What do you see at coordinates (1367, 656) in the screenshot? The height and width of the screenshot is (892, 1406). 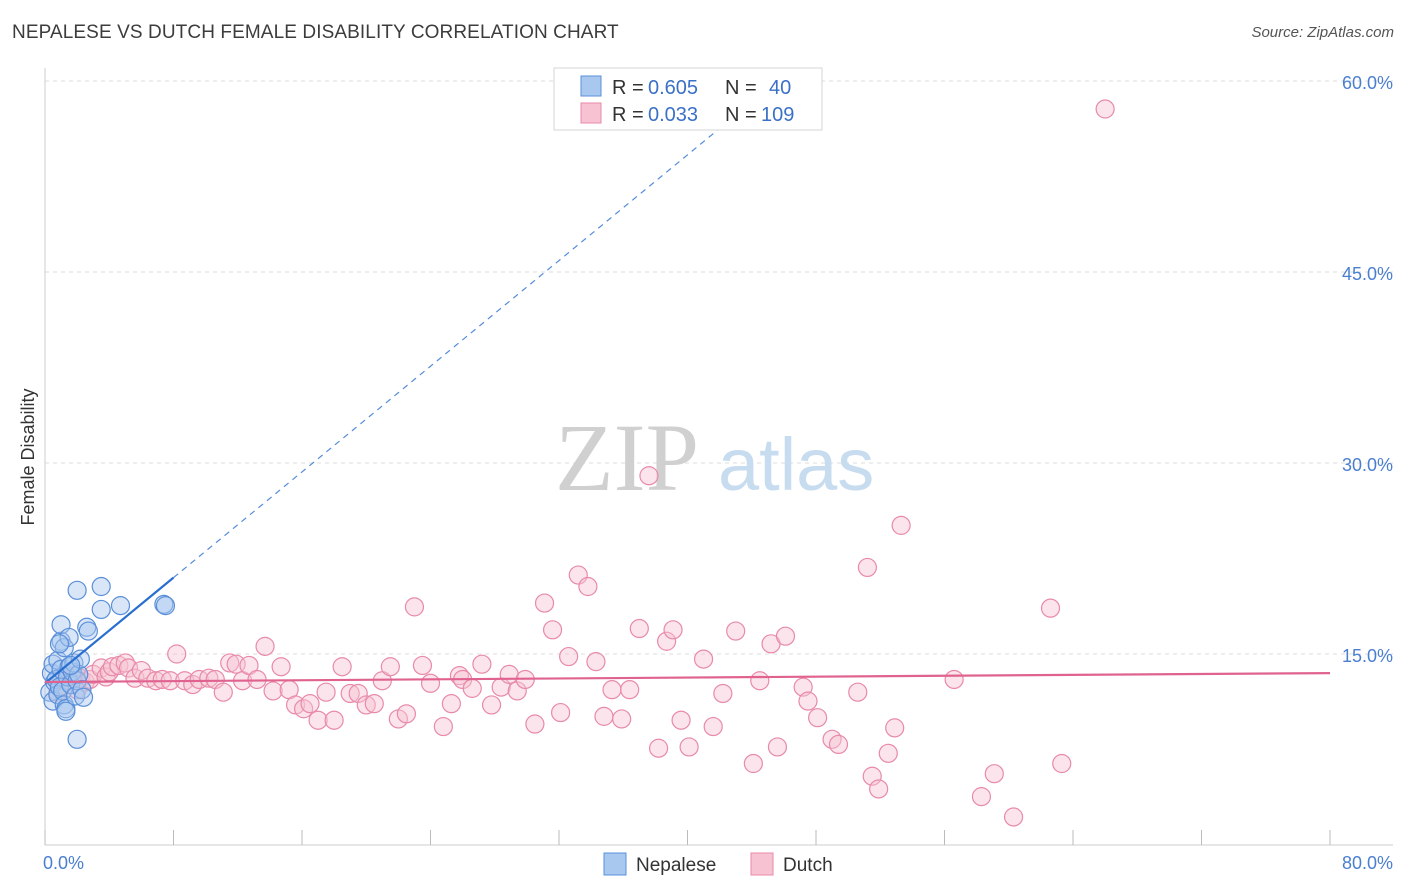 I see `y-tick-label-15: 15.0%` at bounding box center [1367, 656].